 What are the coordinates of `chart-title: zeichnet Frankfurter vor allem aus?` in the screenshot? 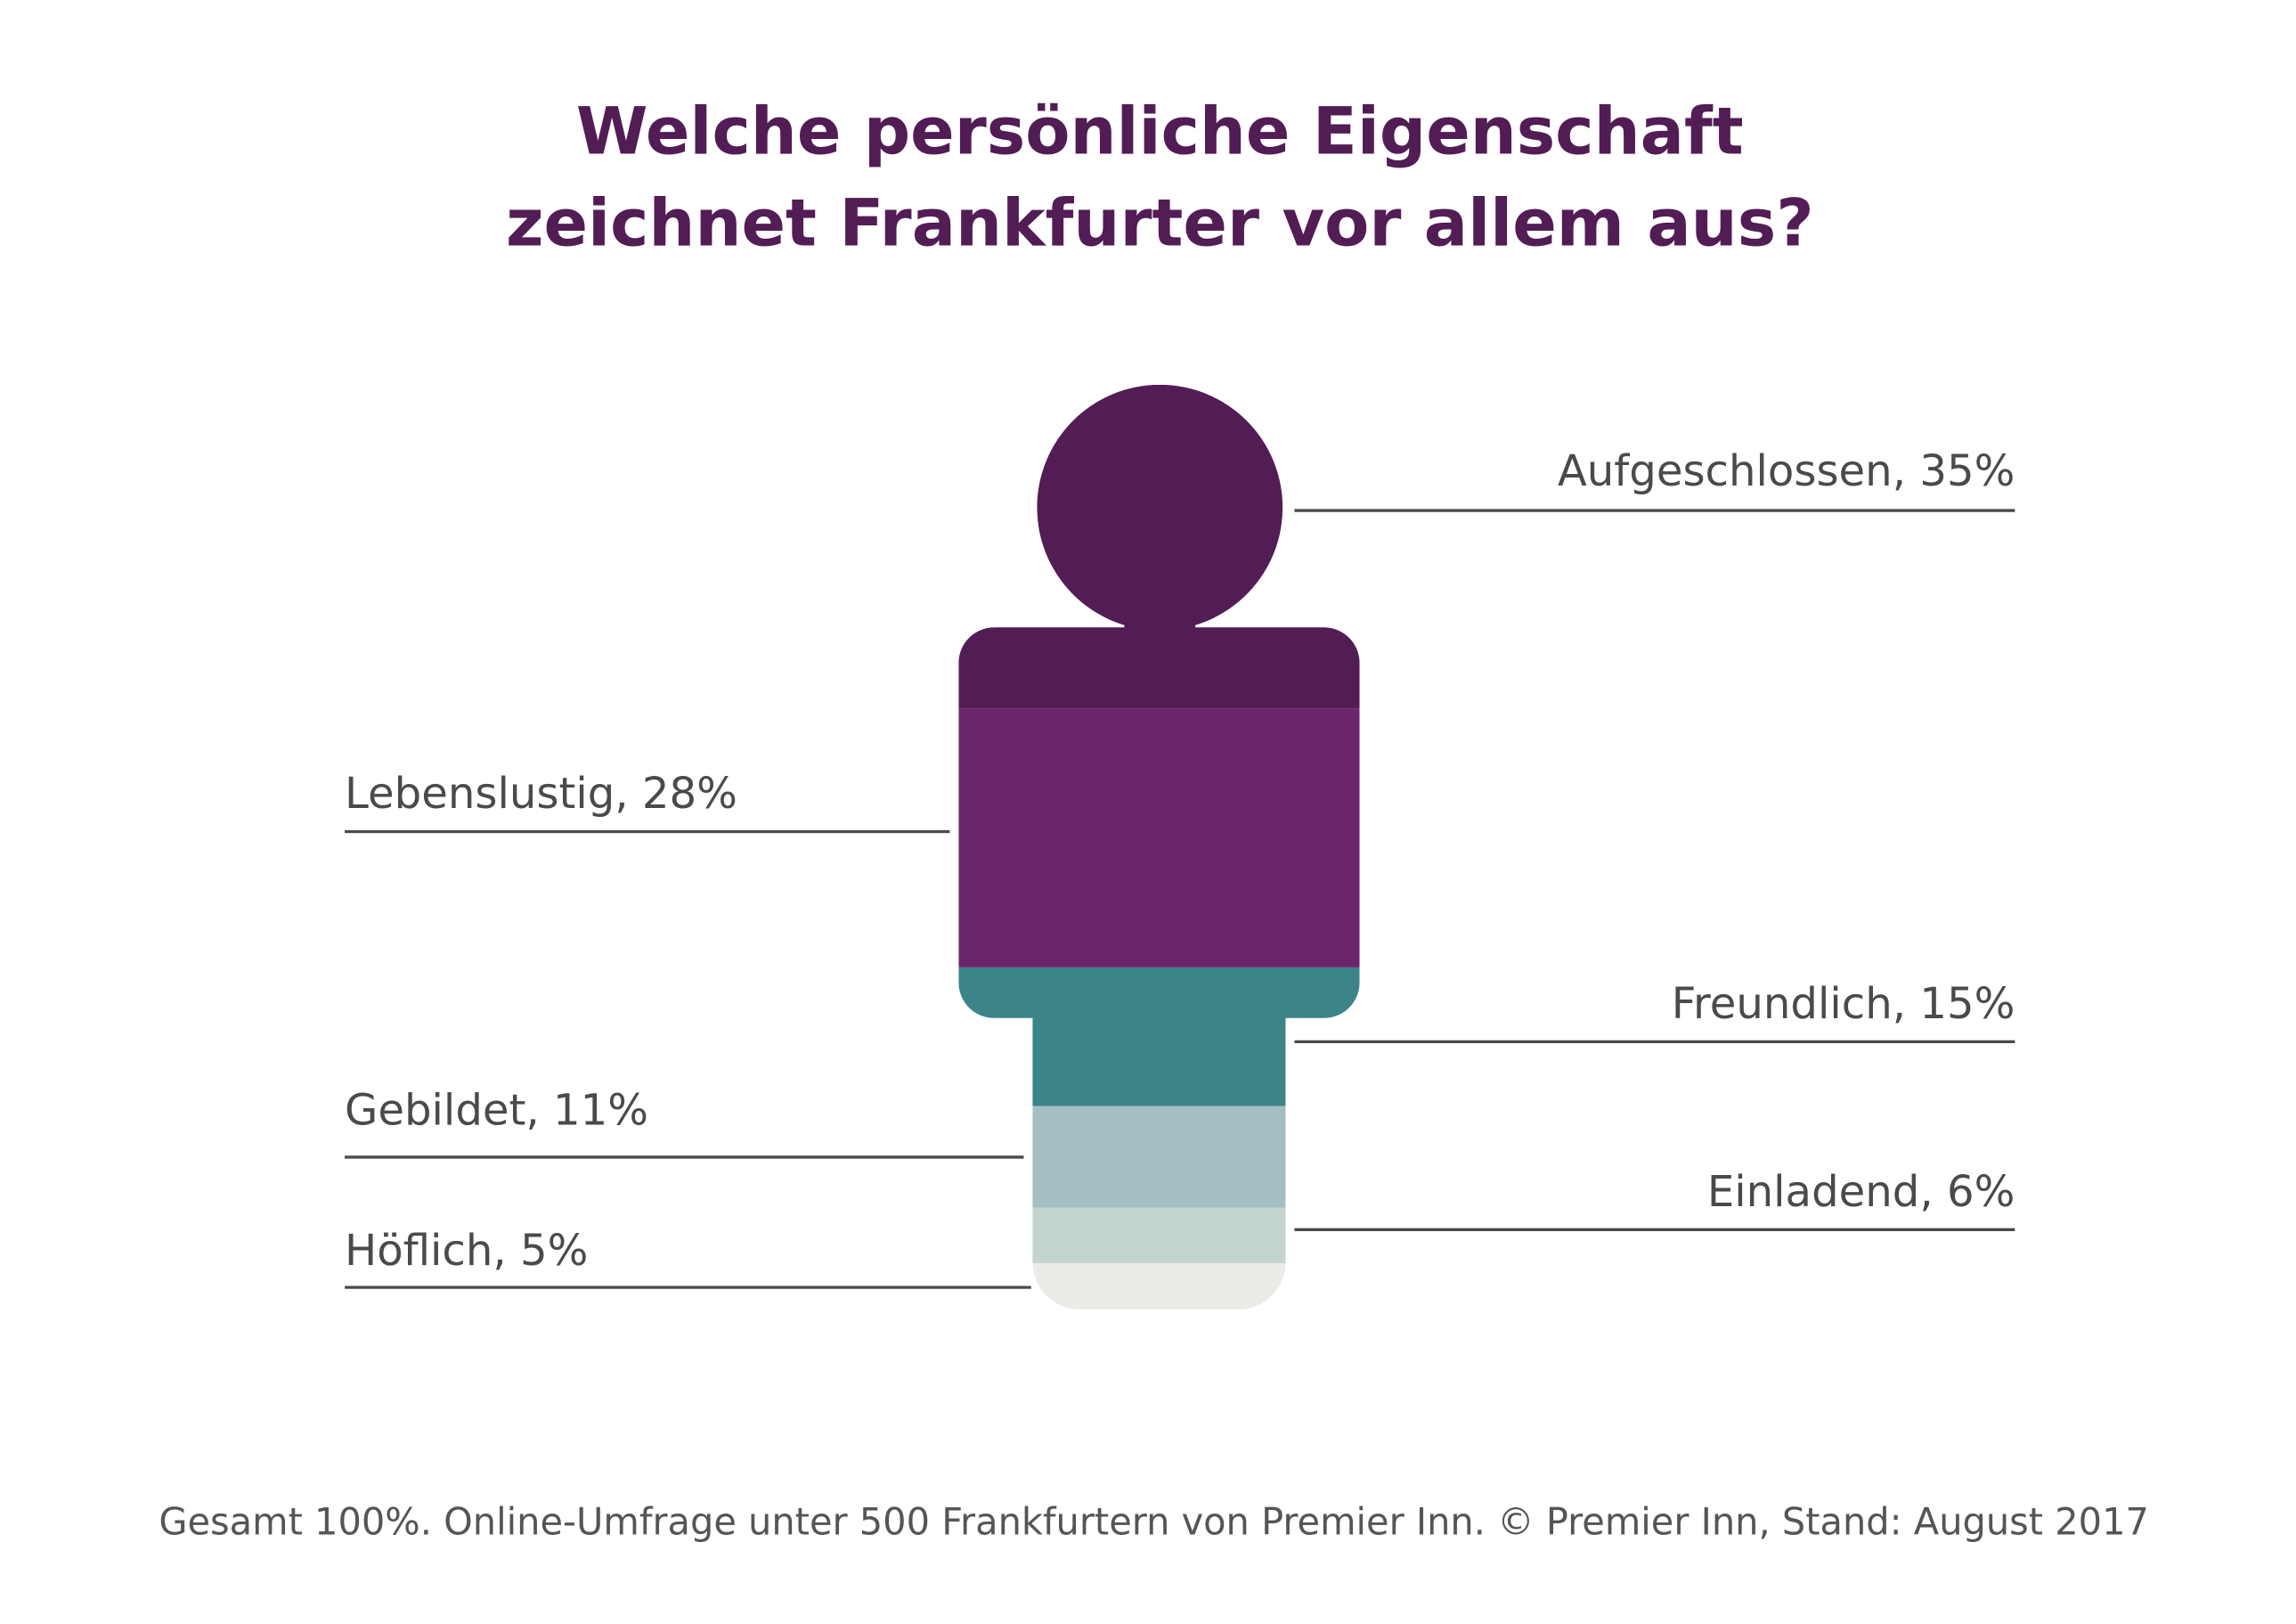 It's located at (1160, 224).